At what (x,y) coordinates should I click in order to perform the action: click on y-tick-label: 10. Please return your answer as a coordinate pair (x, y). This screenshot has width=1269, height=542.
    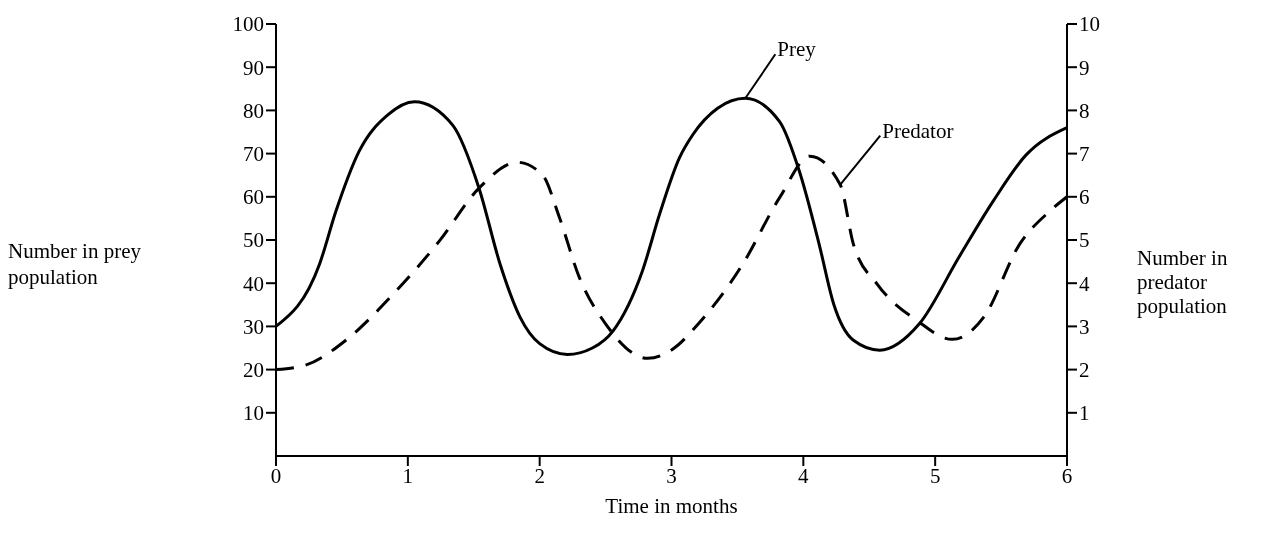
    Looking at the image, I should click on (253, 413).